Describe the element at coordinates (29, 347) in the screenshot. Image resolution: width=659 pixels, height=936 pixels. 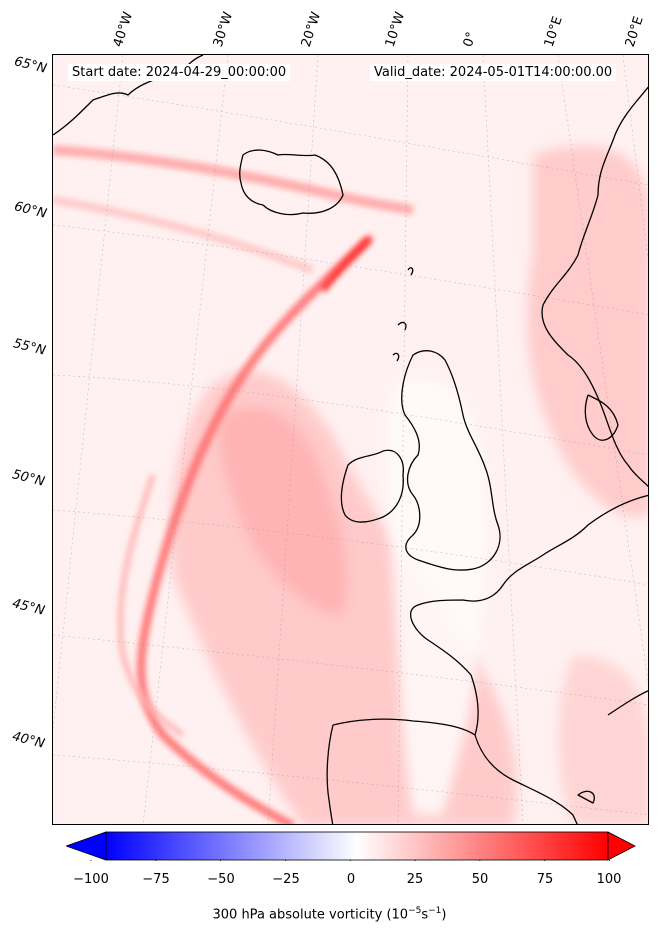
I see `lat-label-55n: 55°N` at that location.